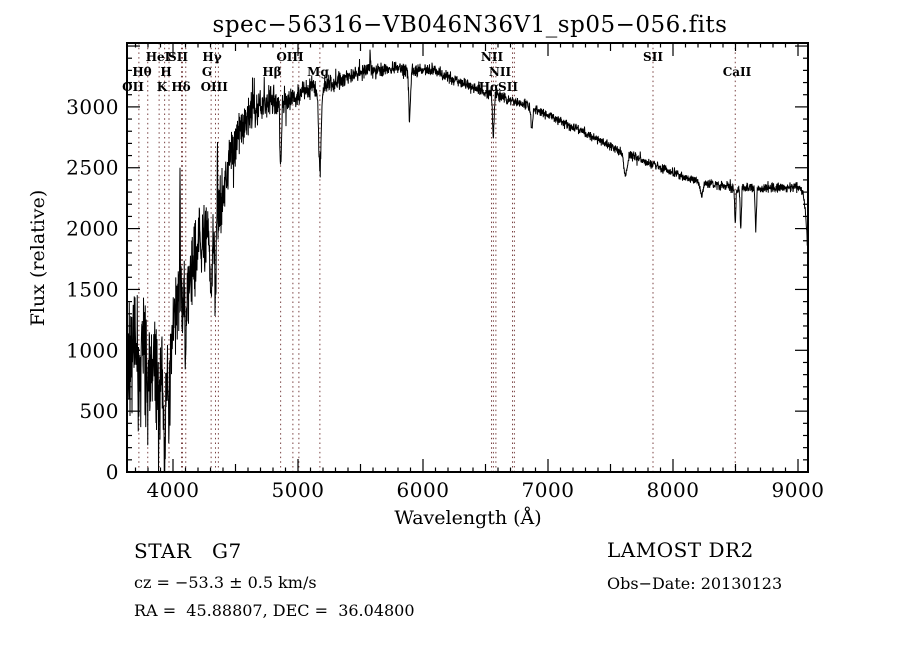  Describe the element at coordinates (162, 87) in the screenshot. I see `spectral-line-label: K` at that location.